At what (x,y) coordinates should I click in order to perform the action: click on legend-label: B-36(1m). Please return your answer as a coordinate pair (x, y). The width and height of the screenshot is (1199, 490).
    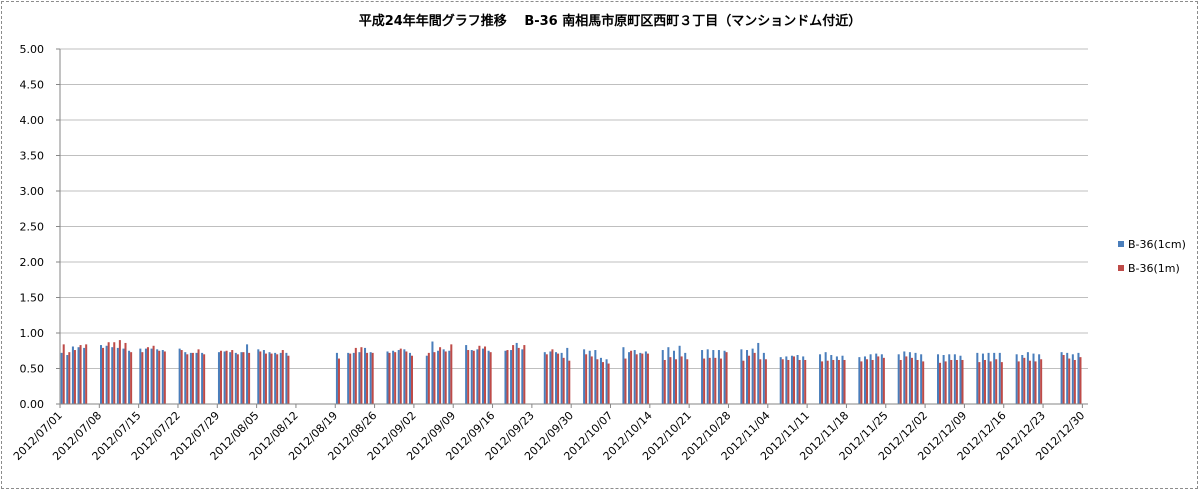
    Looking at the image, I should click on (1154, 268).